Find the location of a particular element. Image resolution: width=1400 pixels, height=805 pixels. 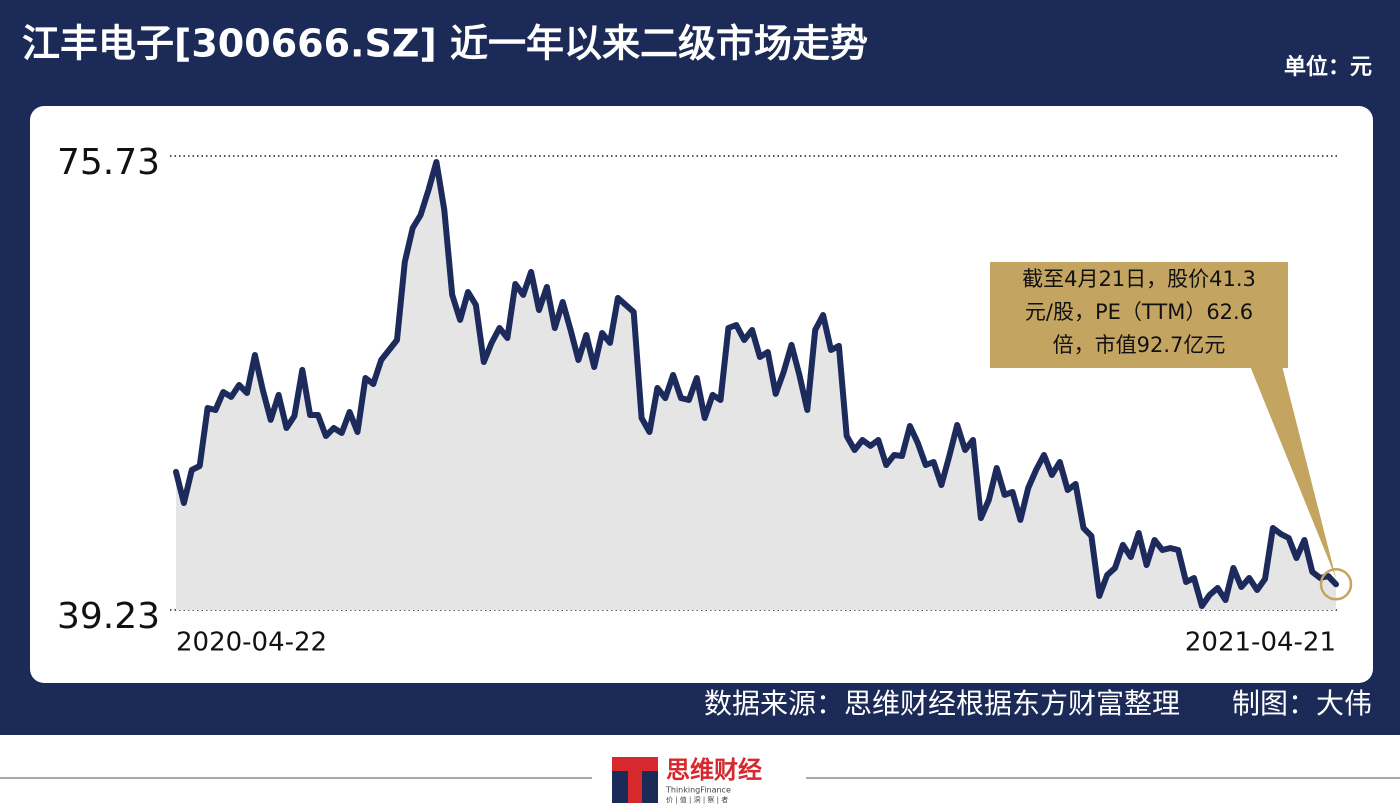

y-tick-label: 75.73 is located at coordinates (108, 162).